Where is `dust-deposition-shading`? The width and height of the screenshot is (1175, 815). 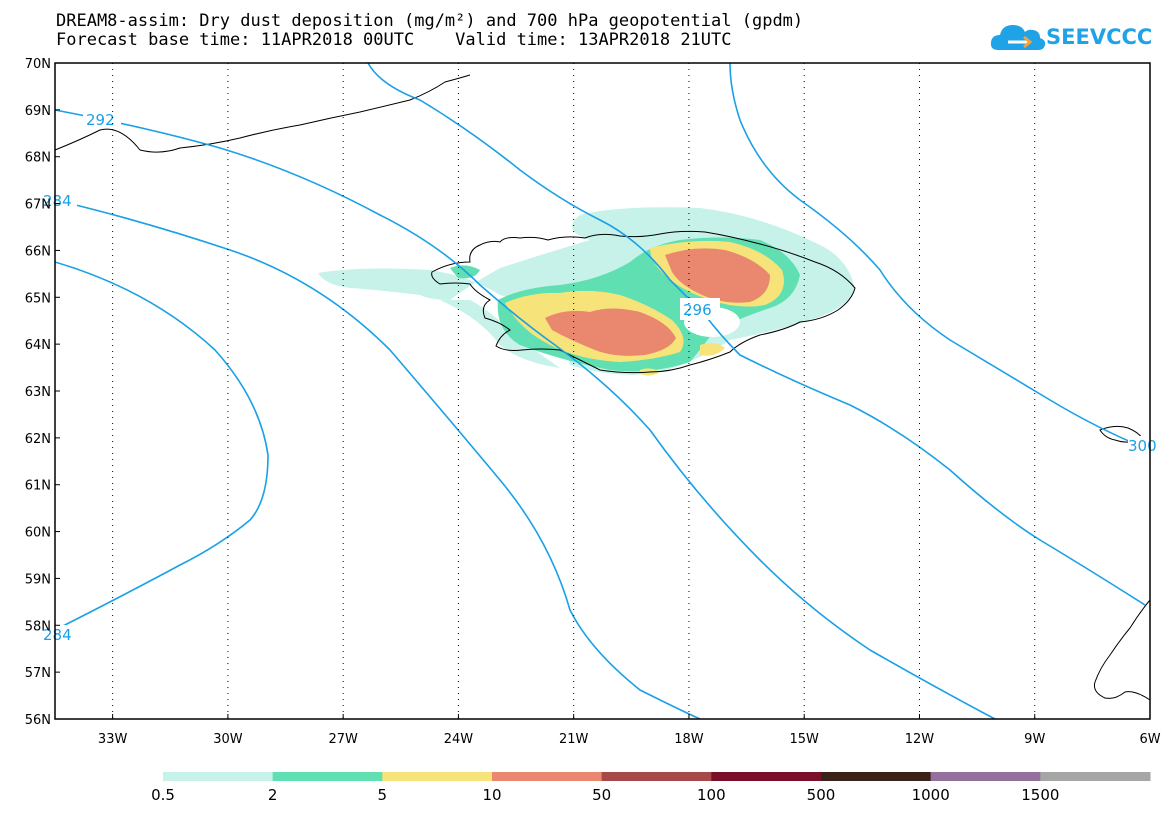
dust-deposition-shading is located at coordinates (586, 291).